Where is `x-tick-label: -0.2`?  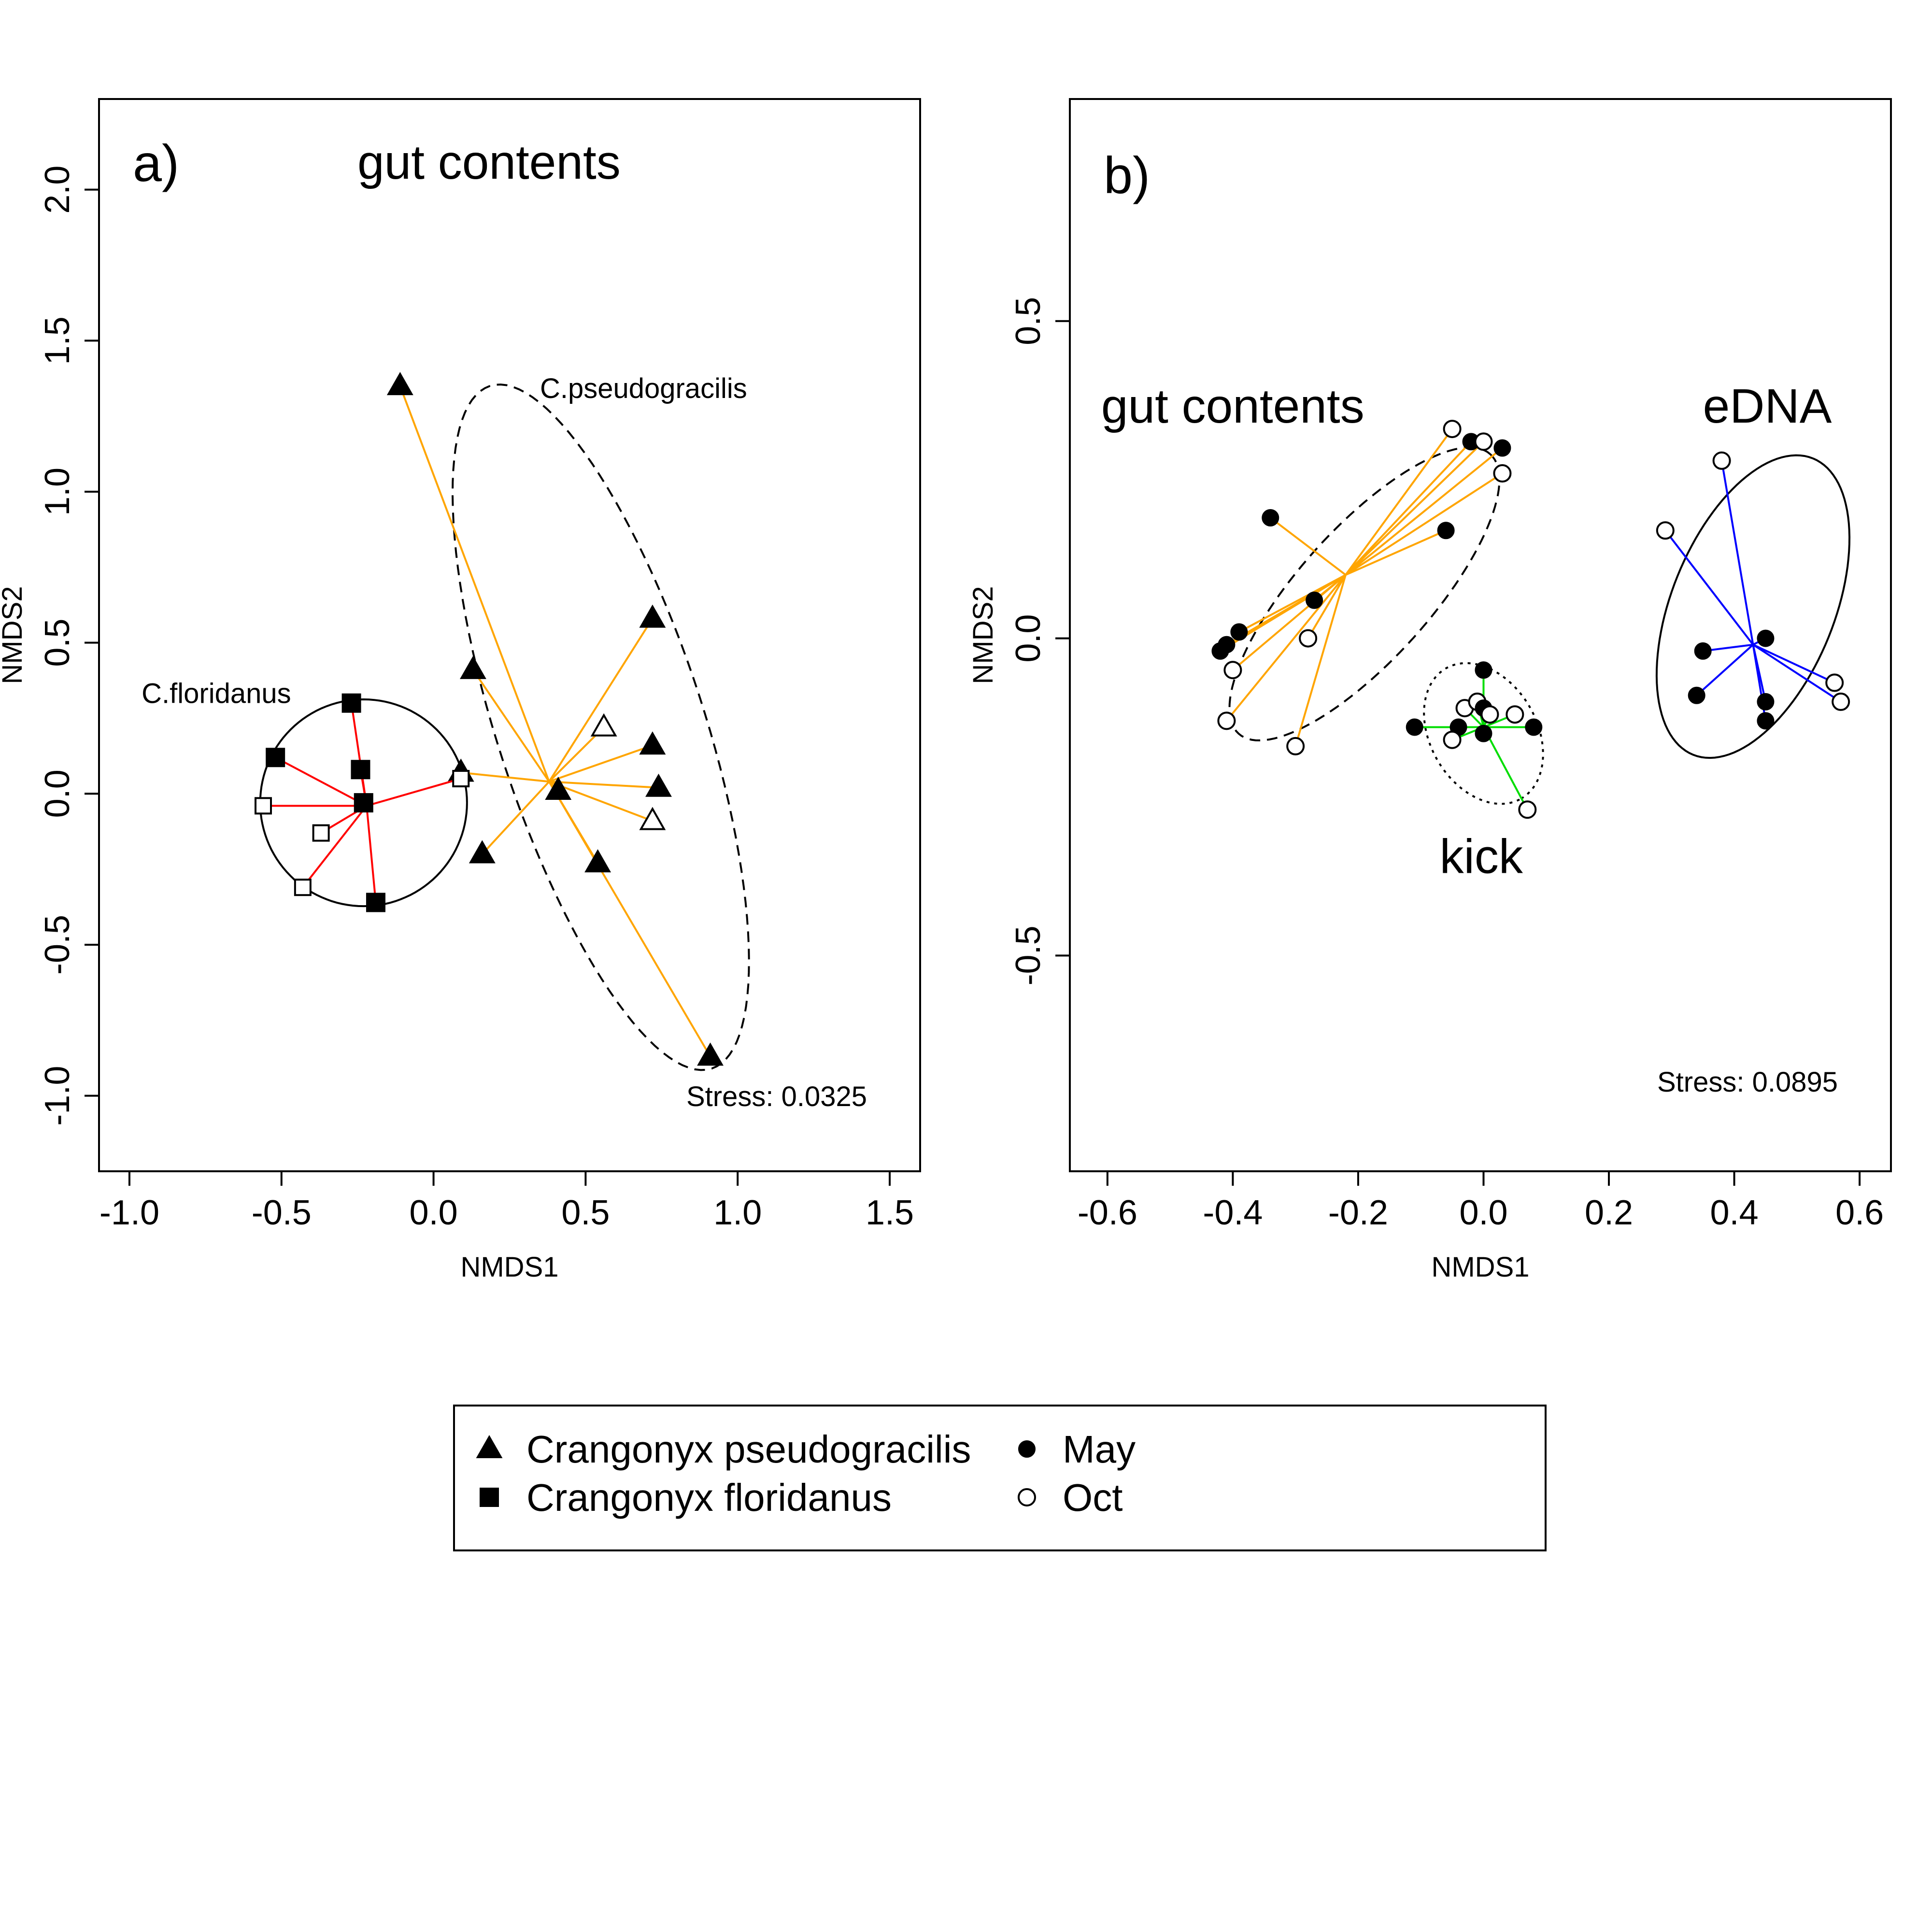 x-tick-label: -0.2 is located at coordinates (1358, 1212).